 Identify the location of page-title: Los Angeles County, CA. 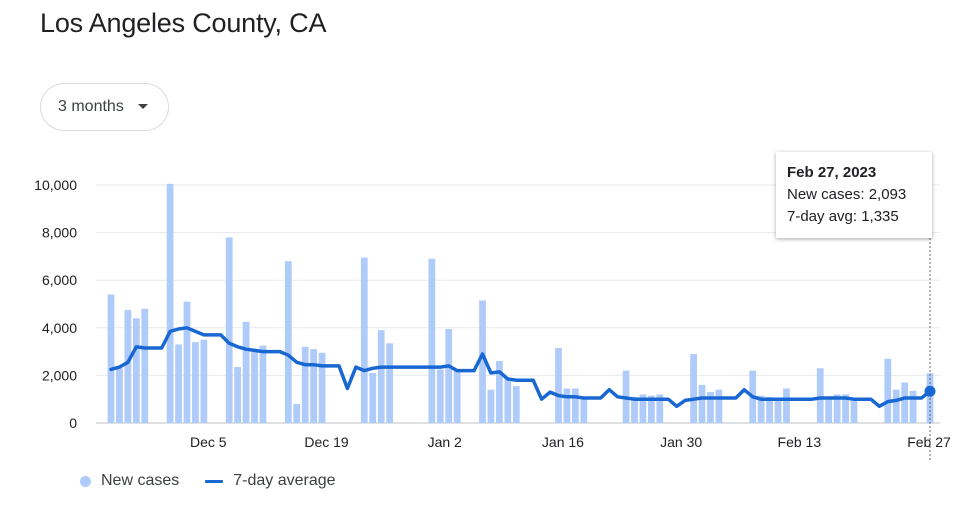
(183, 23).